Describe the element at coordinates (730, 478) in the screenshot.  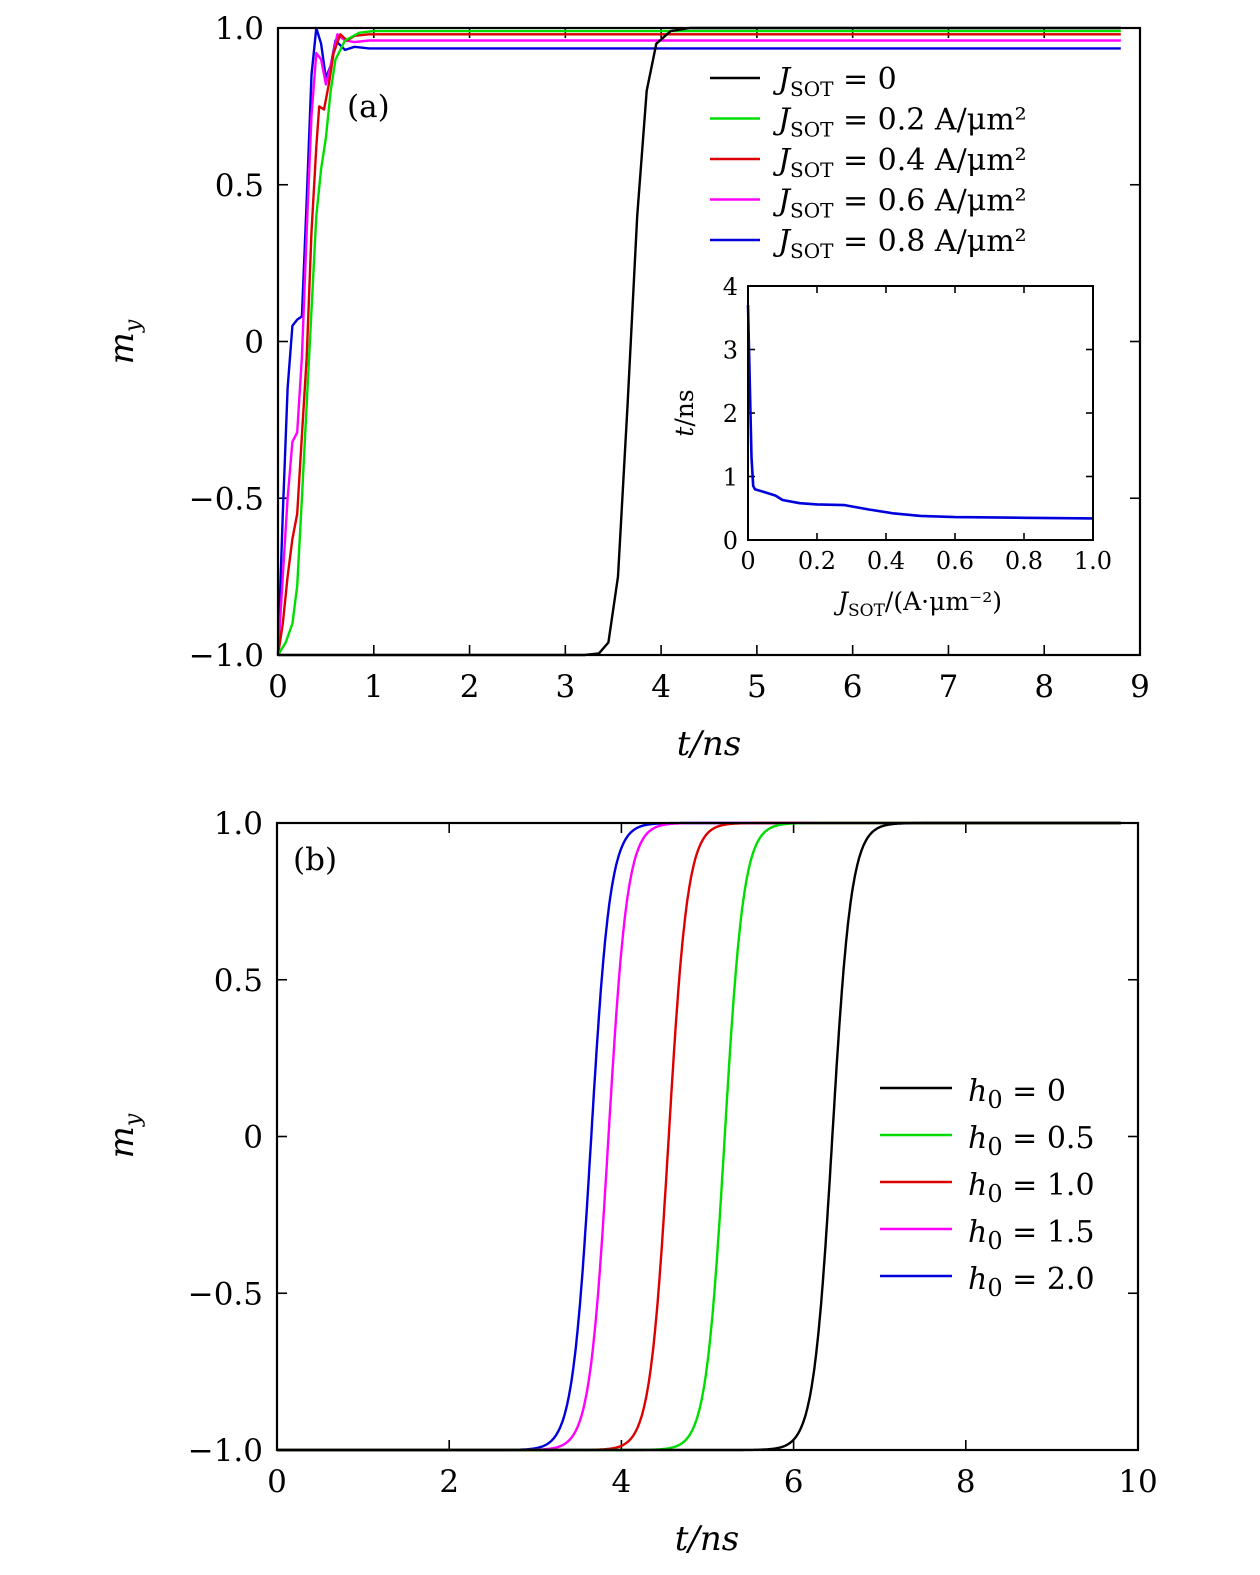
I see `y-tick-label: 1` at that location.